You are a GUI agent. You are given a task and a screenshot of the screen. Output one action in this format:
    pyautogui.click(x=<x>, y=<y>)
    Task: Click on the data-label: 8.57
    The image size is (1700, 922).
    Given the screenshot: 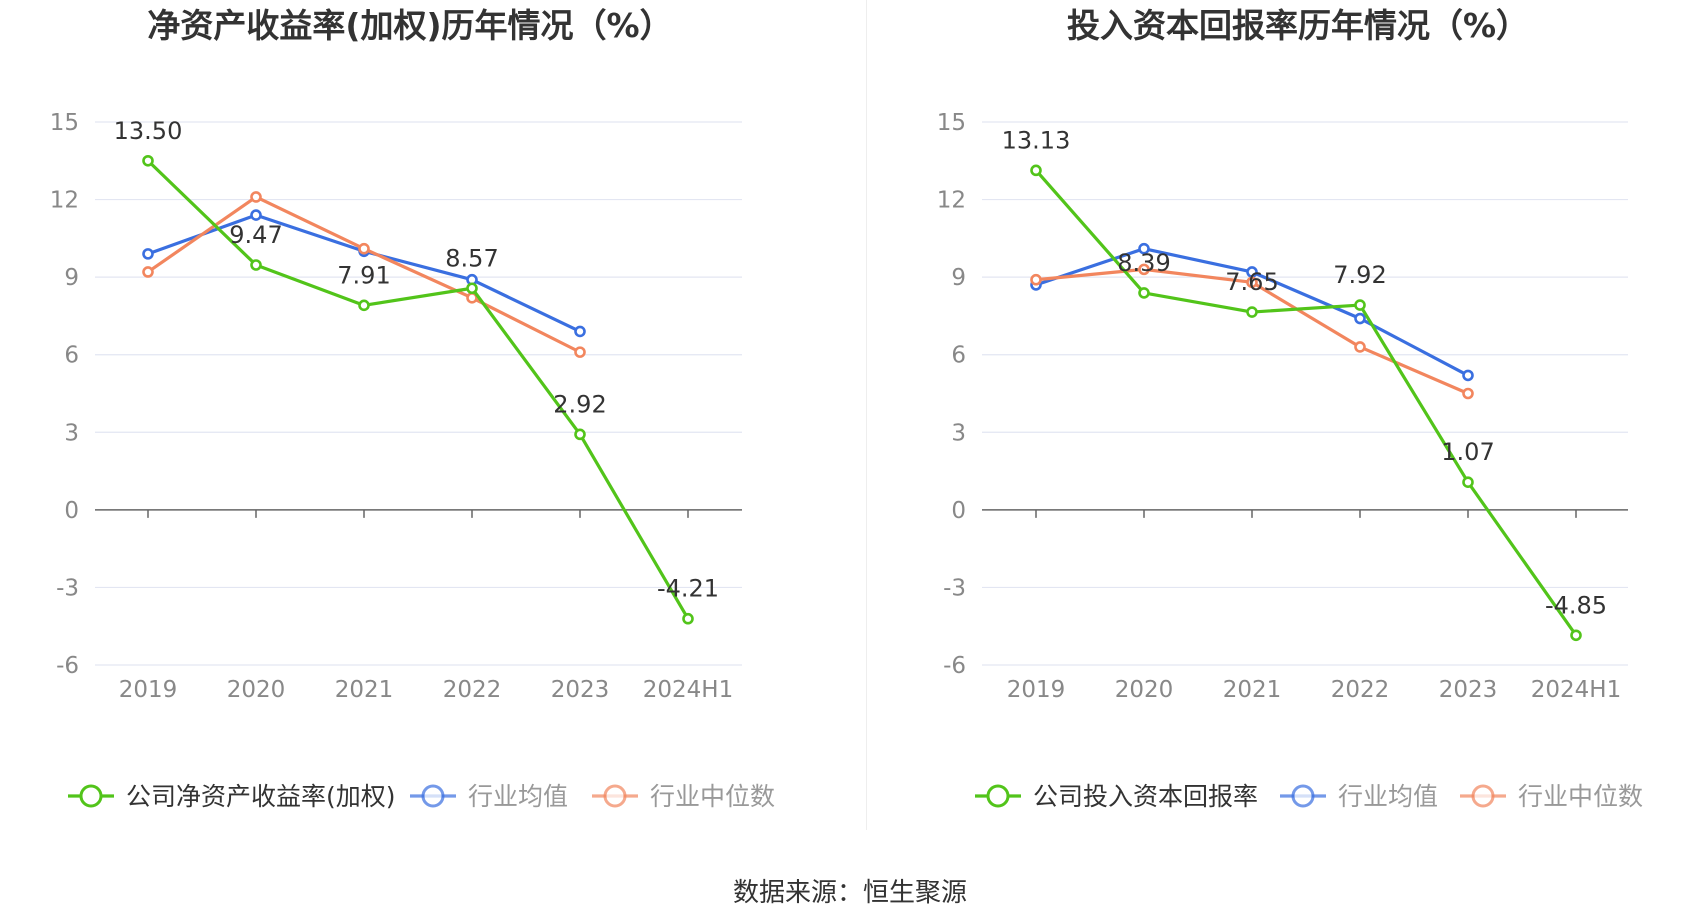 What is the action you would take?
    pyautogui.click(x=471, y=258)
    